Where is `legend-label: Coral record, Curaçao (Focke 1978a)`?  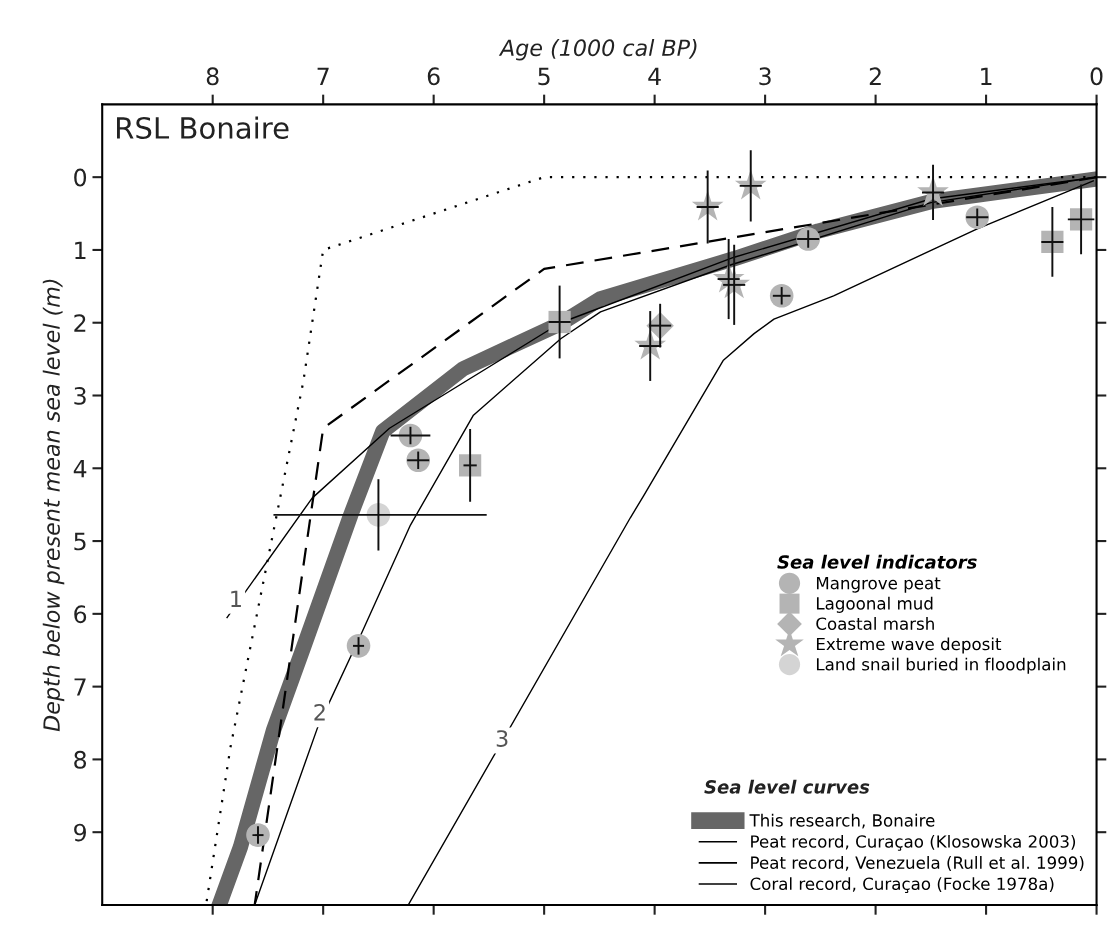 legend-label: Coral record, Curaçao (Focke 1978a) is located at coordinates (902, 885).